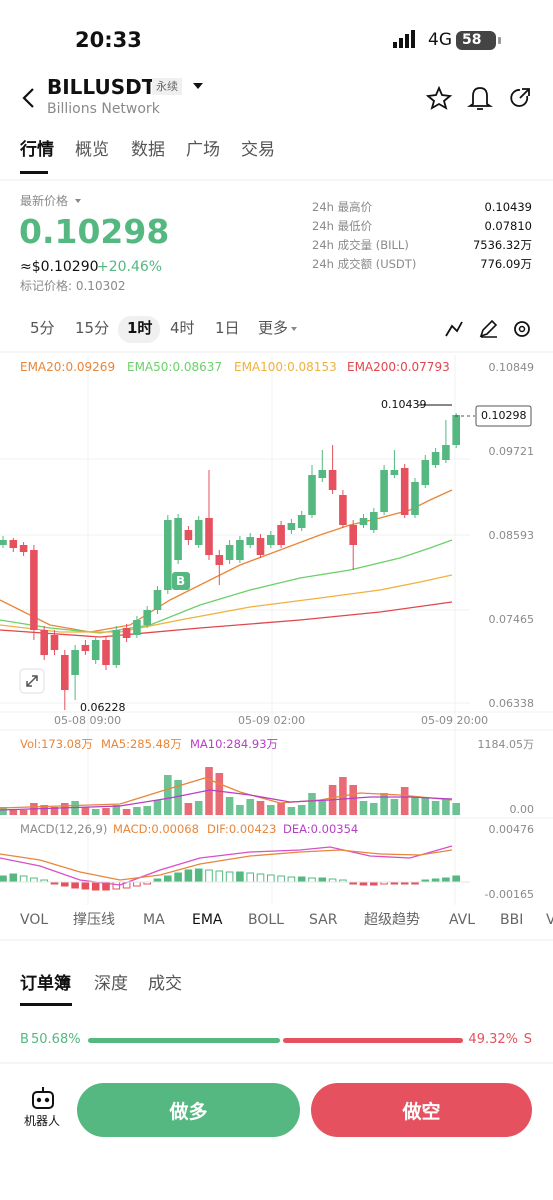 The height and width of the screenshot is (1200, 553). What do you see at coordinates (44, 201) in the screenshot?
I see `price-label: 最新价格` at bounding box center [44, 201].